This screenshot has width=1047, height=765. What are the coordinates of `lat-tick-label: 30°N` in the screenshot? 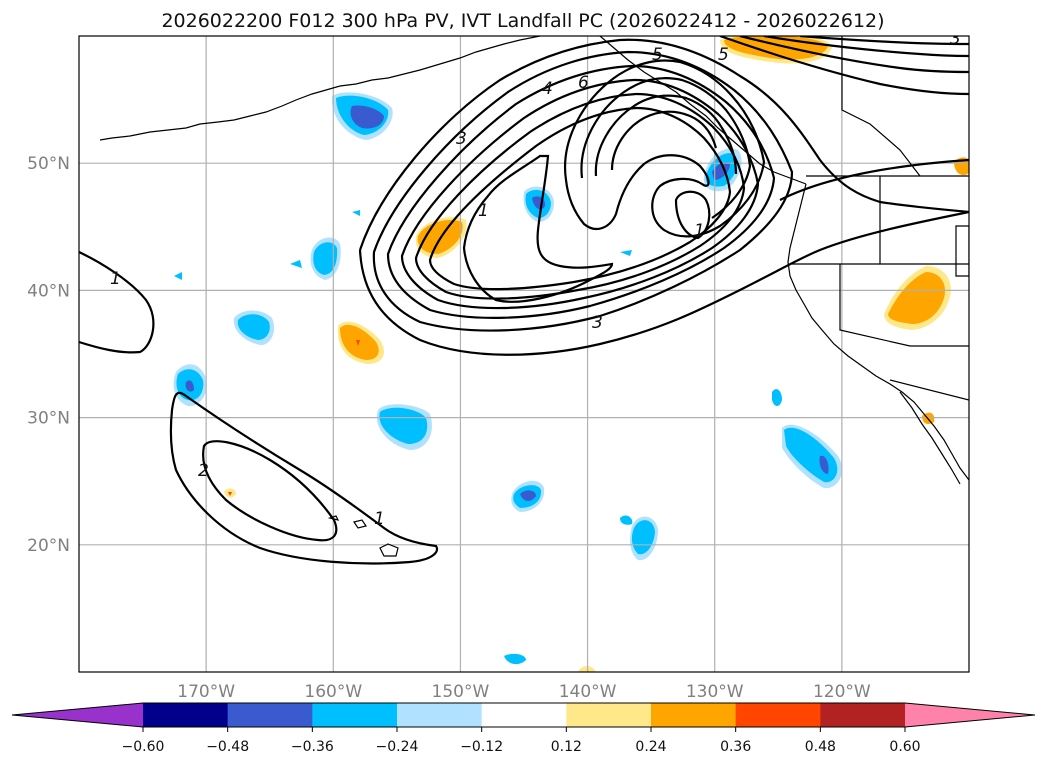 It's located at (48, 419).